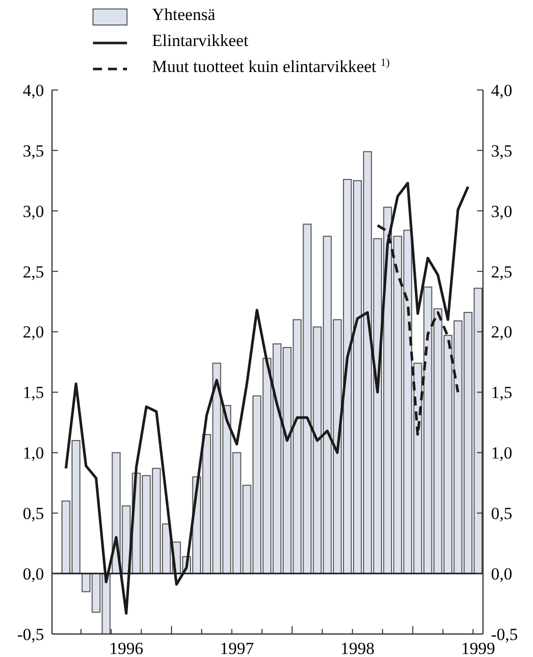 This screenshot has height=657, width=533. Describe the element at coordinates (33, 211) in the screenshot. I see `y-tick-label: 3,0` at that location.